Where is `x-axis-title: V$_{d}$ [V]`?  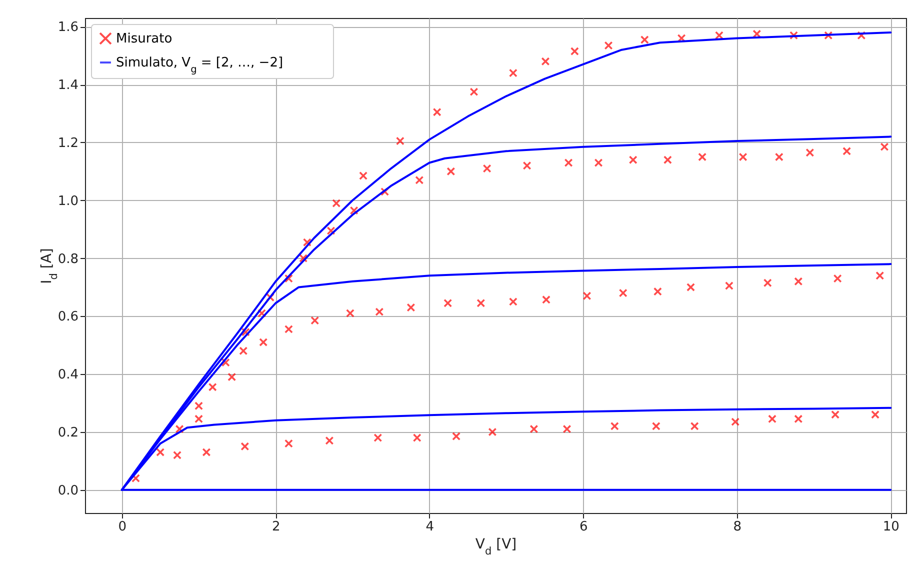 x-axis-title: V$_{d}$ [V] is located at coordinates (496, 547).